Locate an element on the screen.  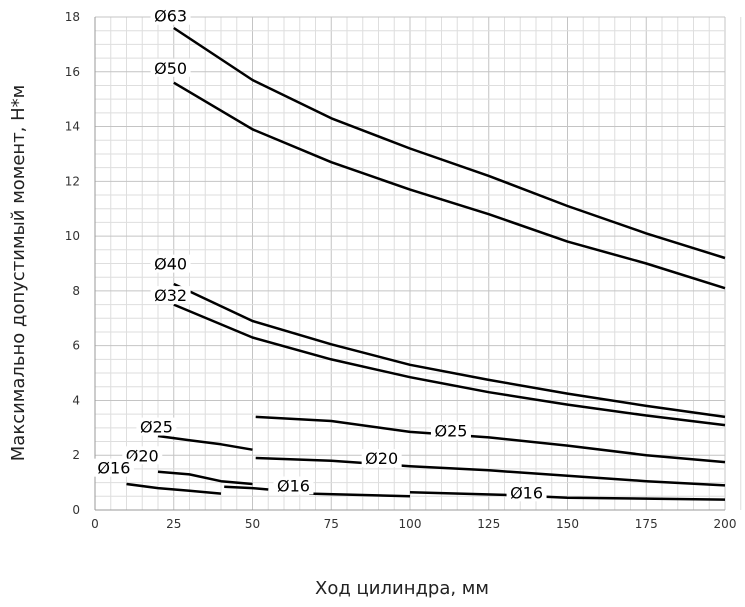
x-tick-label: 125 is located at coordinates (488, 524).